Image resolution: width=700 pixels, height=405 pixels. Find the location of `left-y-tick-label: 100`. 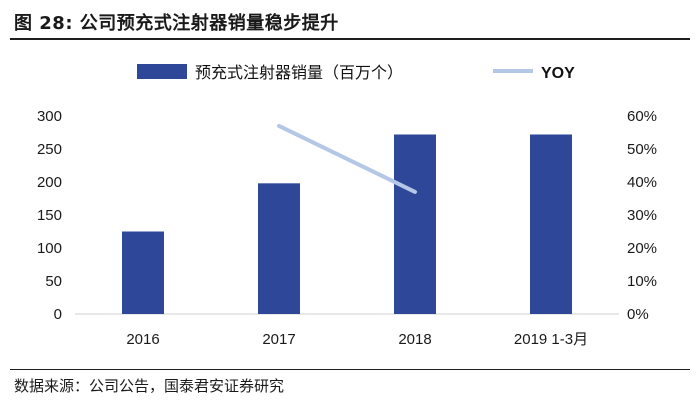

left-y-tick-label: 100 is located at coordinates (49, 248).